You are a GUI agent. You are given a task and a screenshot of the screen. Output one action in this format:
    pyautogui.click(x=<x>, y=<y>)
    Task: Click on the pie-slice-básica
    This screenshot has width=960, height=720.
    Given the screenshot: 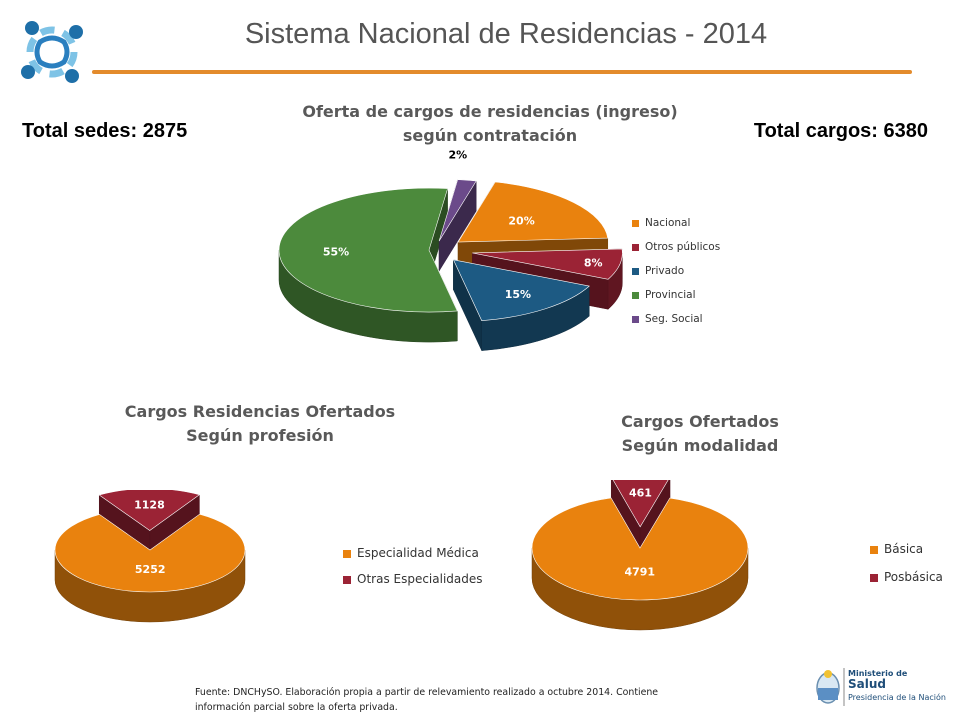 What is the action you would take?
    pyautogui.click(x=640, y=549)
    